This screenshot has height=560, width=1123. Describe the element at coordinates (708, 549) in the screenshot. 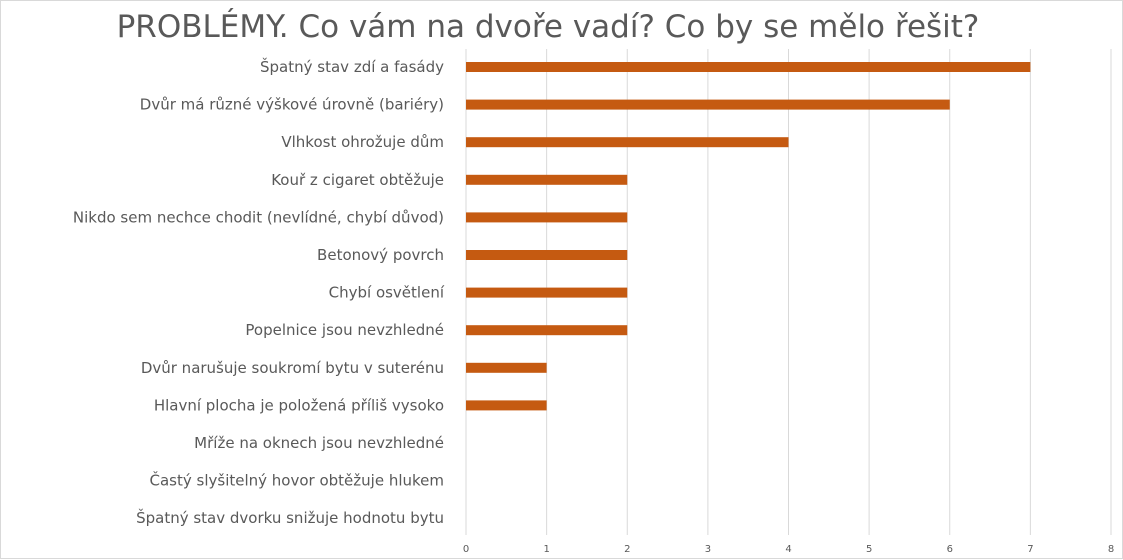

I see `x-tick-label: 3` at that location.